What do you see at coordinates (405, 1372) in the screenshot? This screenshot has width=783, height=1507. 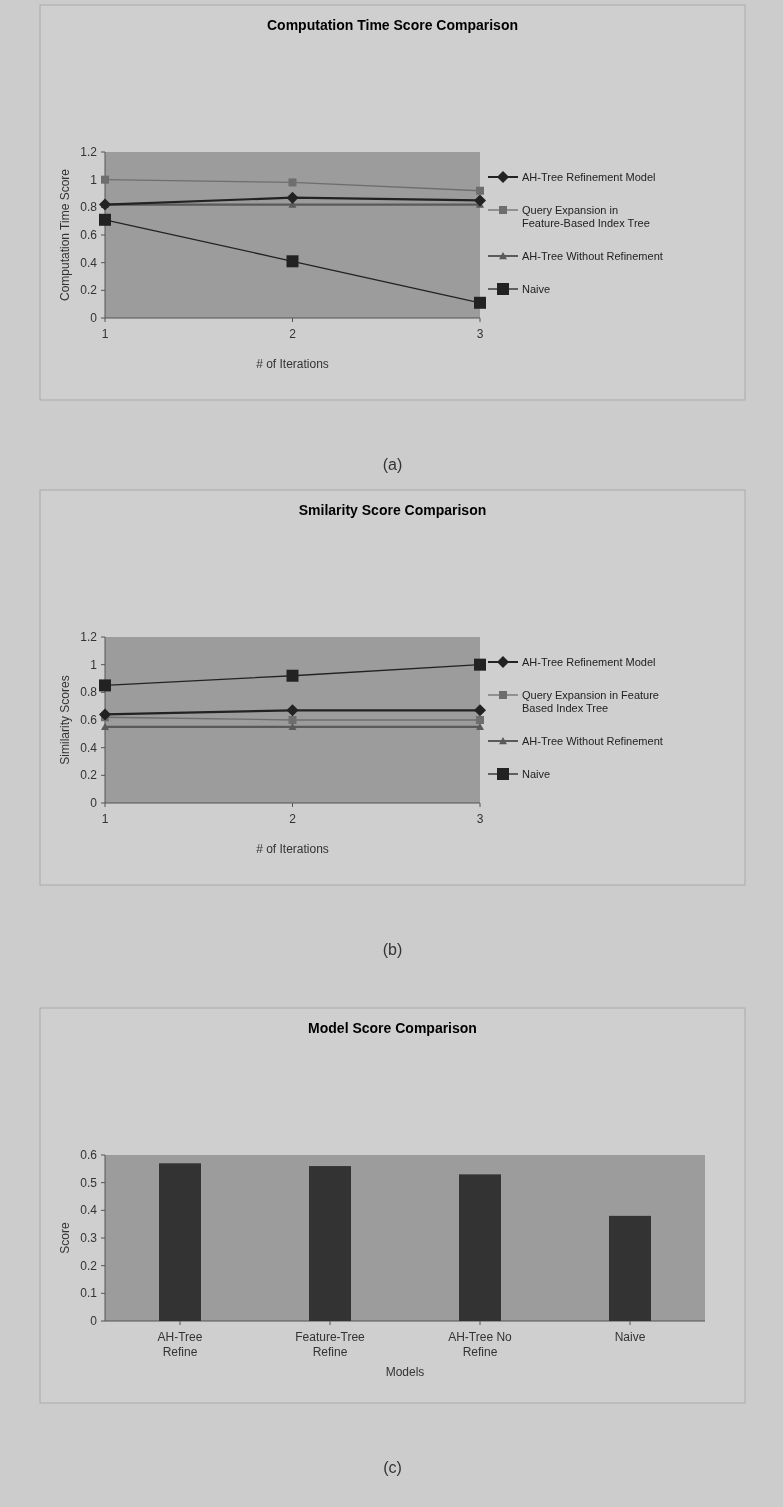 I see `x-axis-title: Models` at bounding box center [405, 1372].